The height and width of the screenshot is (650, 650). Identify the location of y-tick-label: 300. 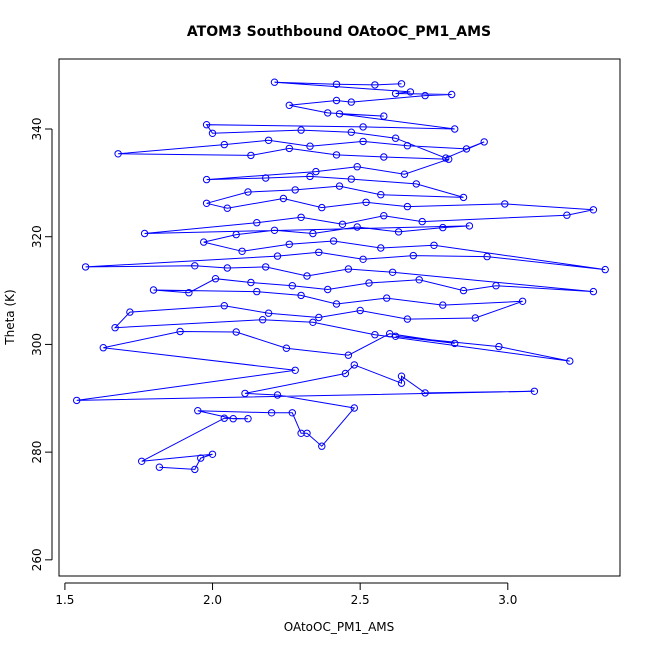
(37, 344).